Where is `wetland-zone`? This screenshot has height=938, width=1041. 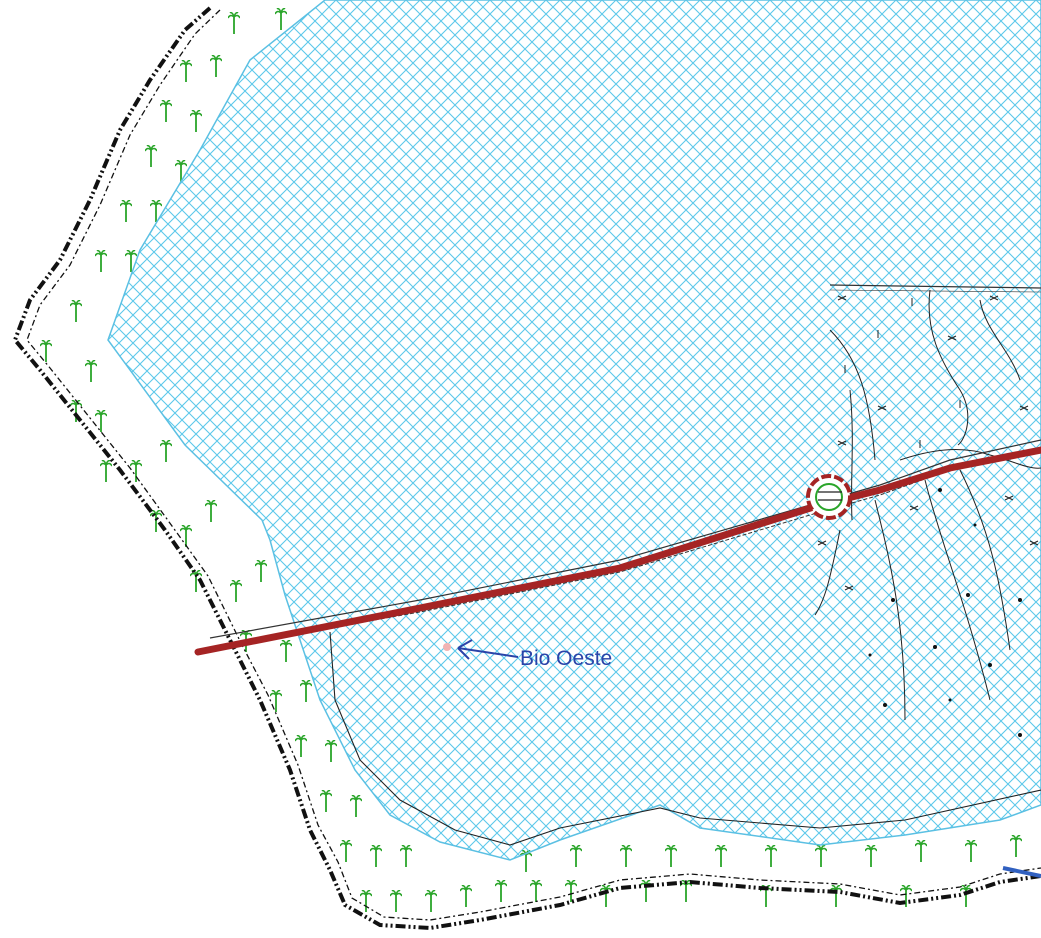
wetland-zone is located at coordinates (927, 510).